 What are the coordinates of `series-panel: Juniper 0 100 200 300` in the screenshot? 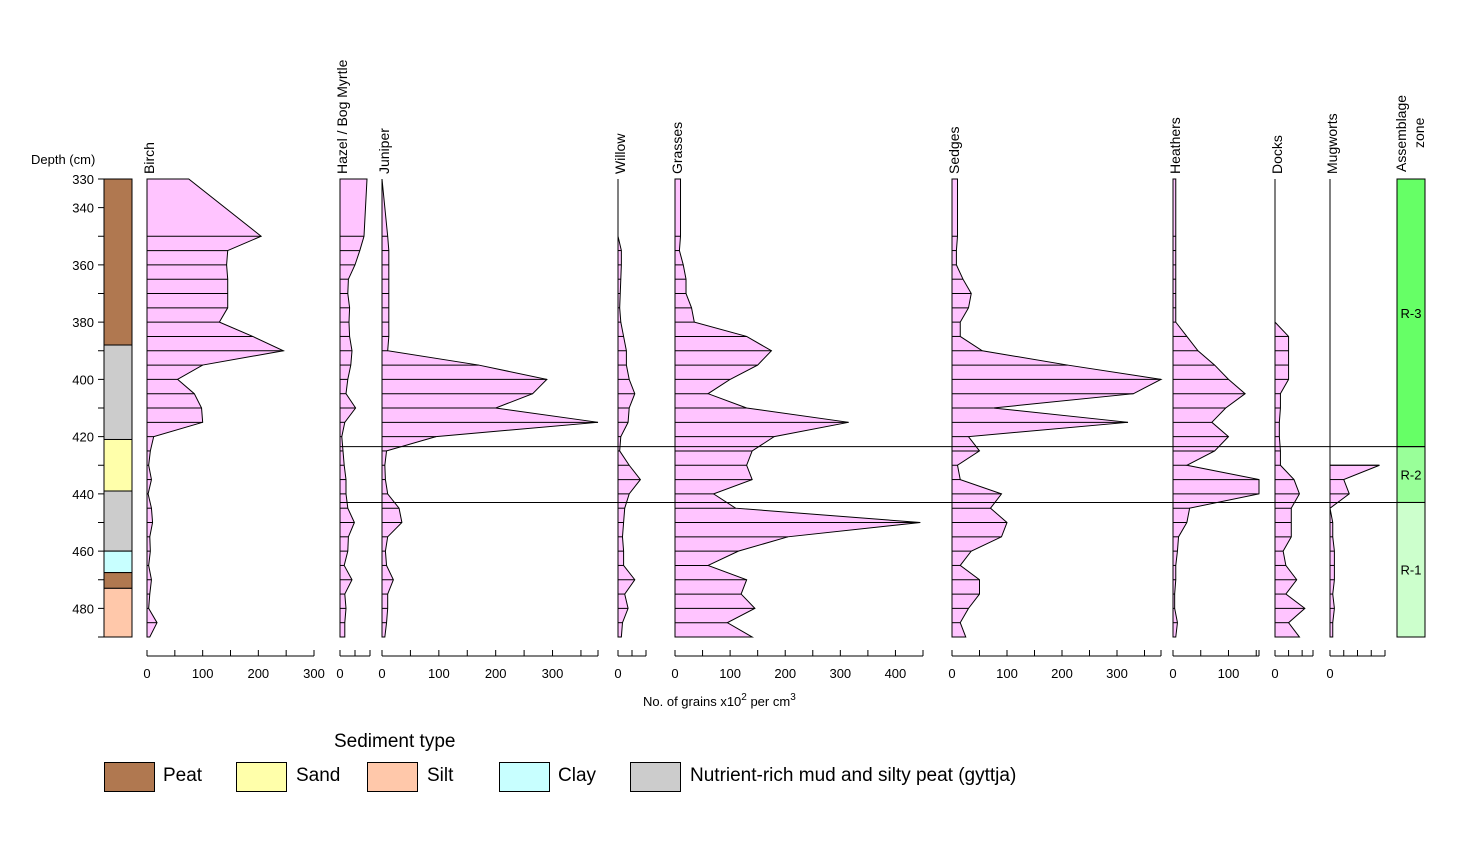 It's located at (487, 404).